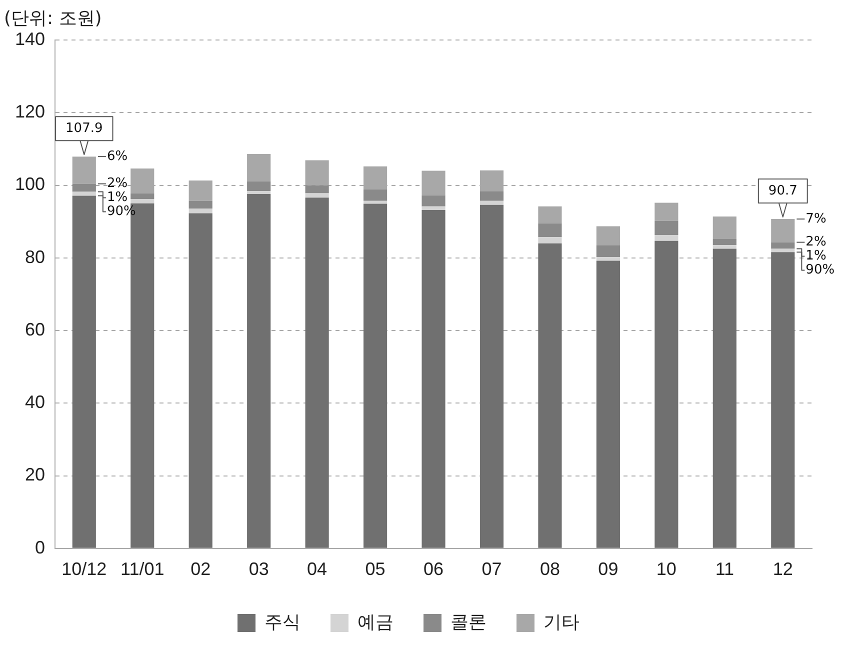 This screenshot has width=852, height=652. I want to click on x-tick-label: 05, so click(375, 569).